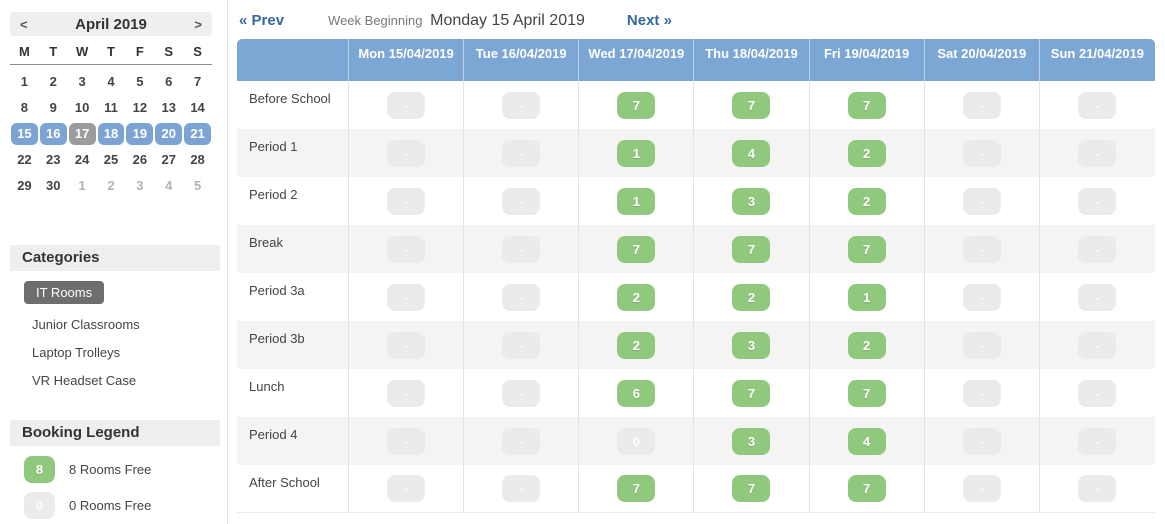  What do you see at coordinates (24, 24) in the screenshot?
I see `calendar-prev-icon: <` at bounding box center [24, 24].